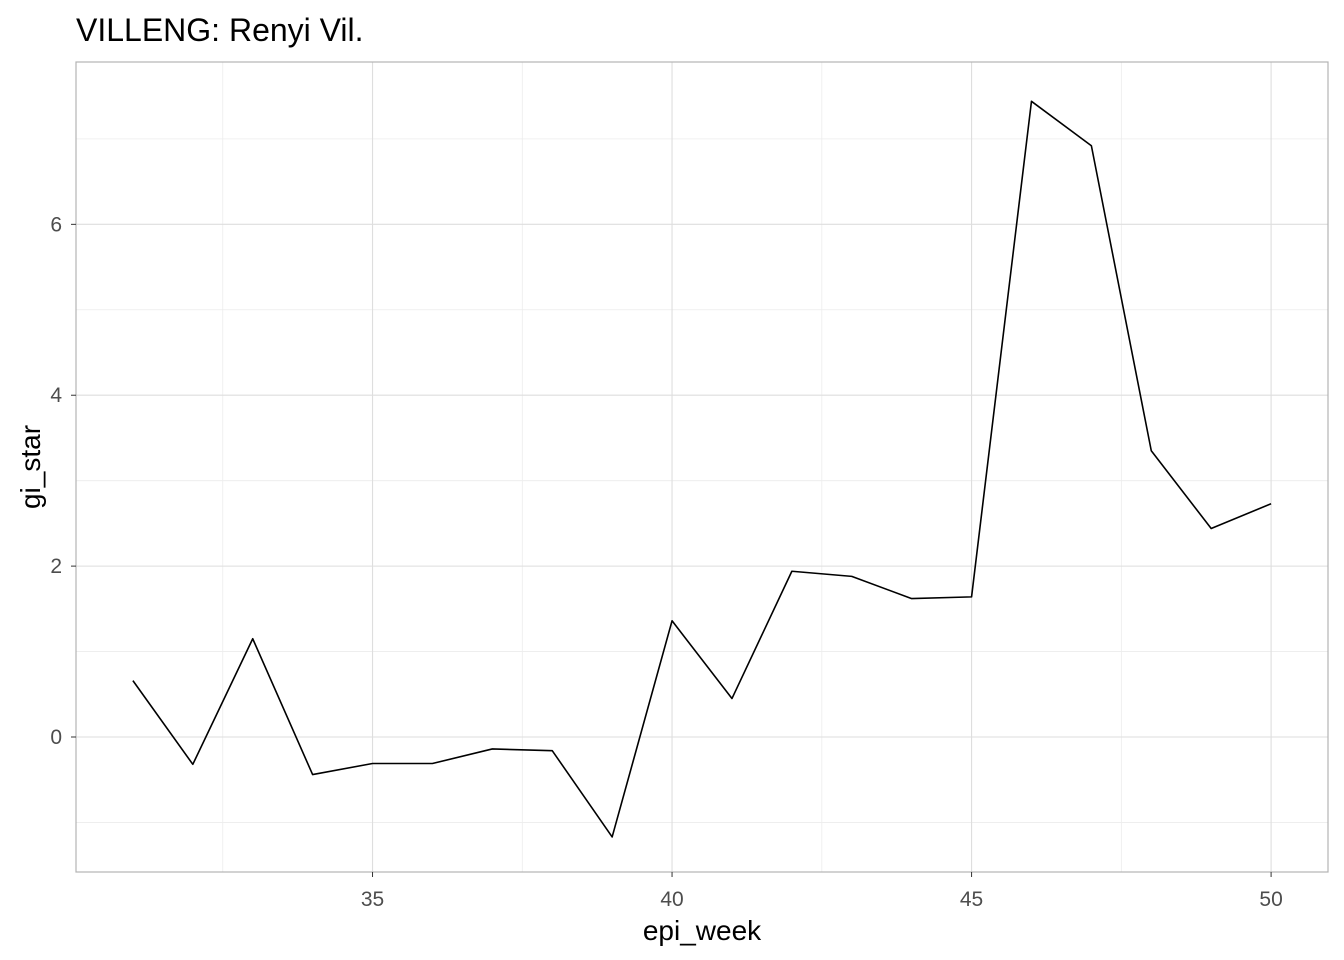 The image size is (1344, 960). I want to click on x-tick-label: 35, so click(372, 899).